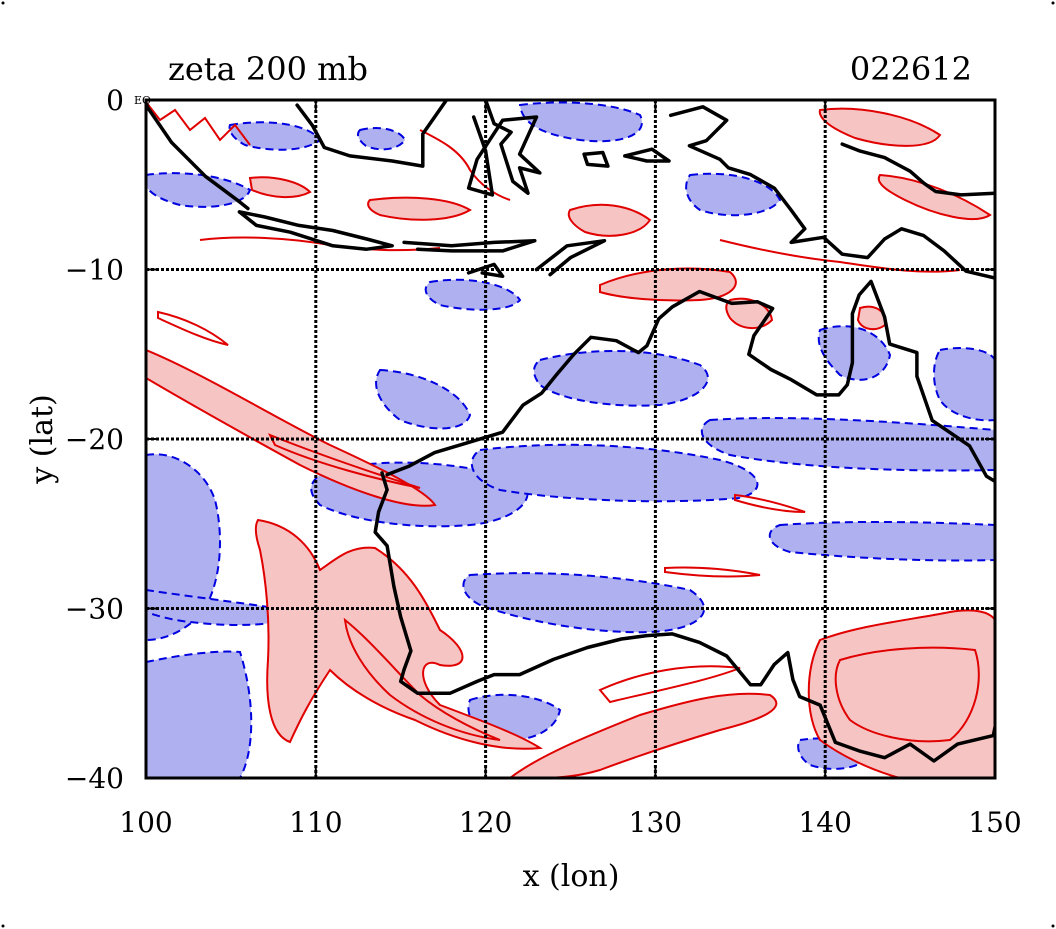 This screenshot has width=1056, height=929. I want to click on x-tick-label: 120, so click(485, 822).